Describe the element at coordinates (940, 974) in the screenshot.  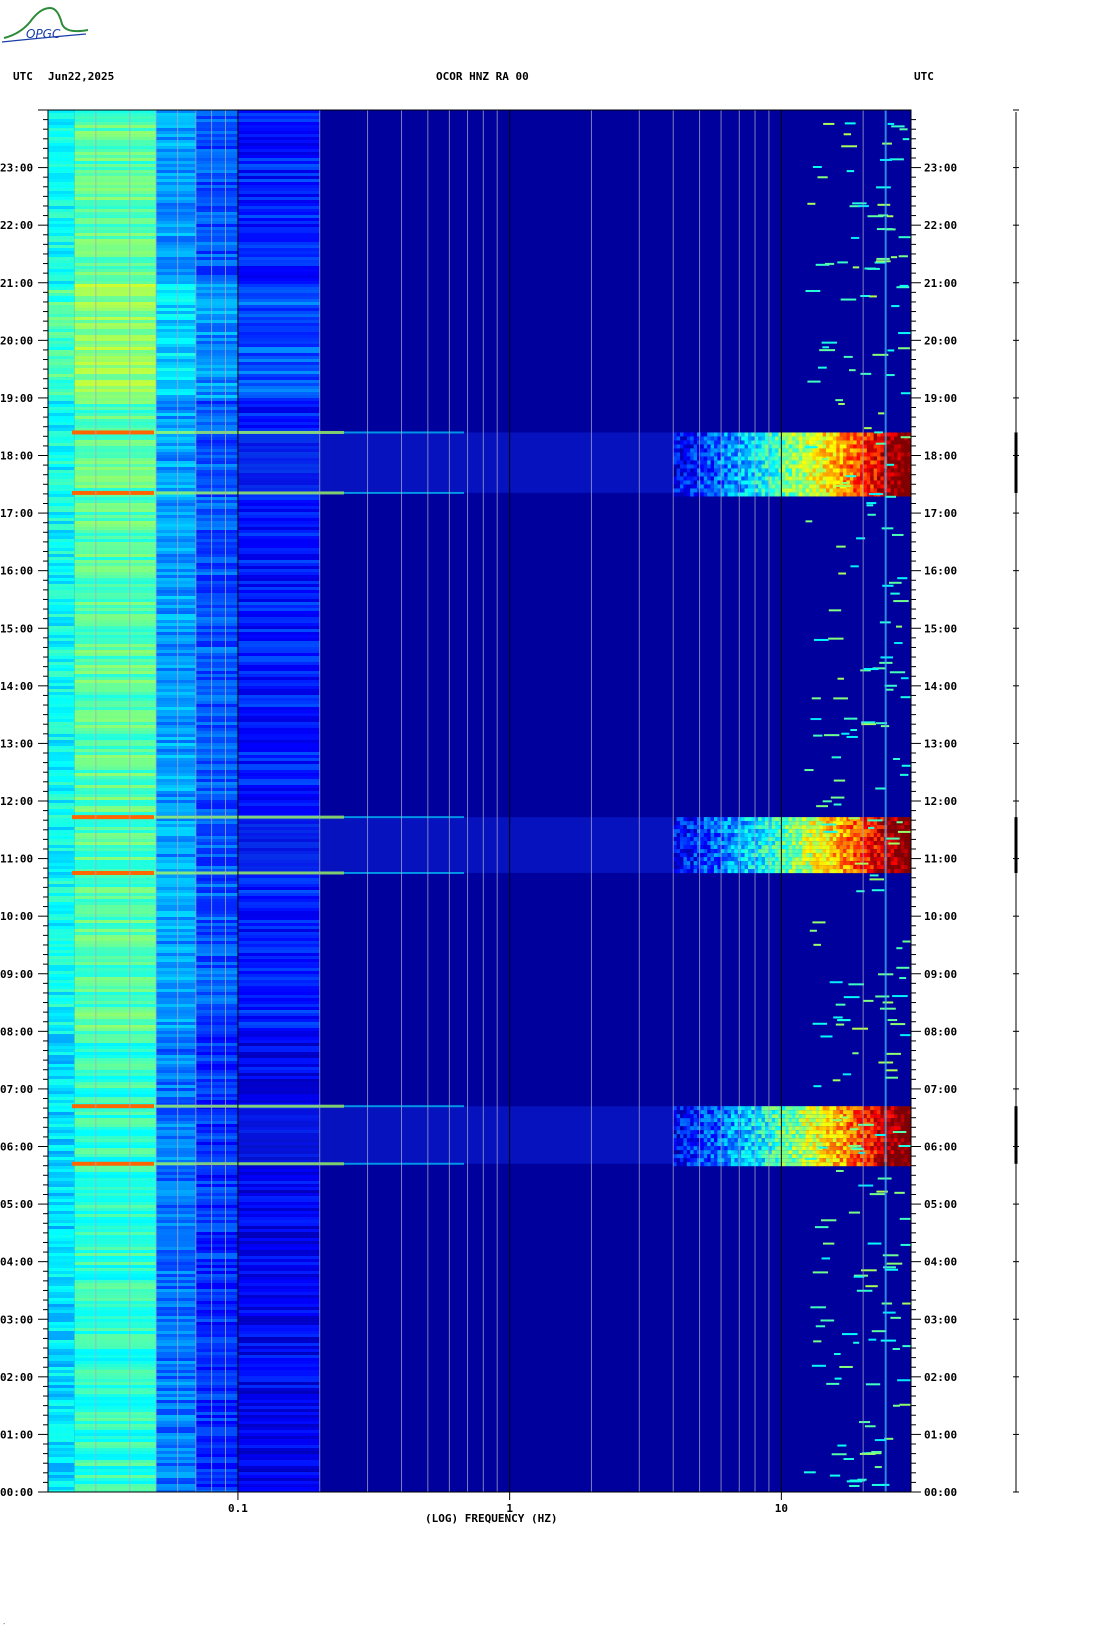
I see `y-tick-label-right: 09:00` at that location.